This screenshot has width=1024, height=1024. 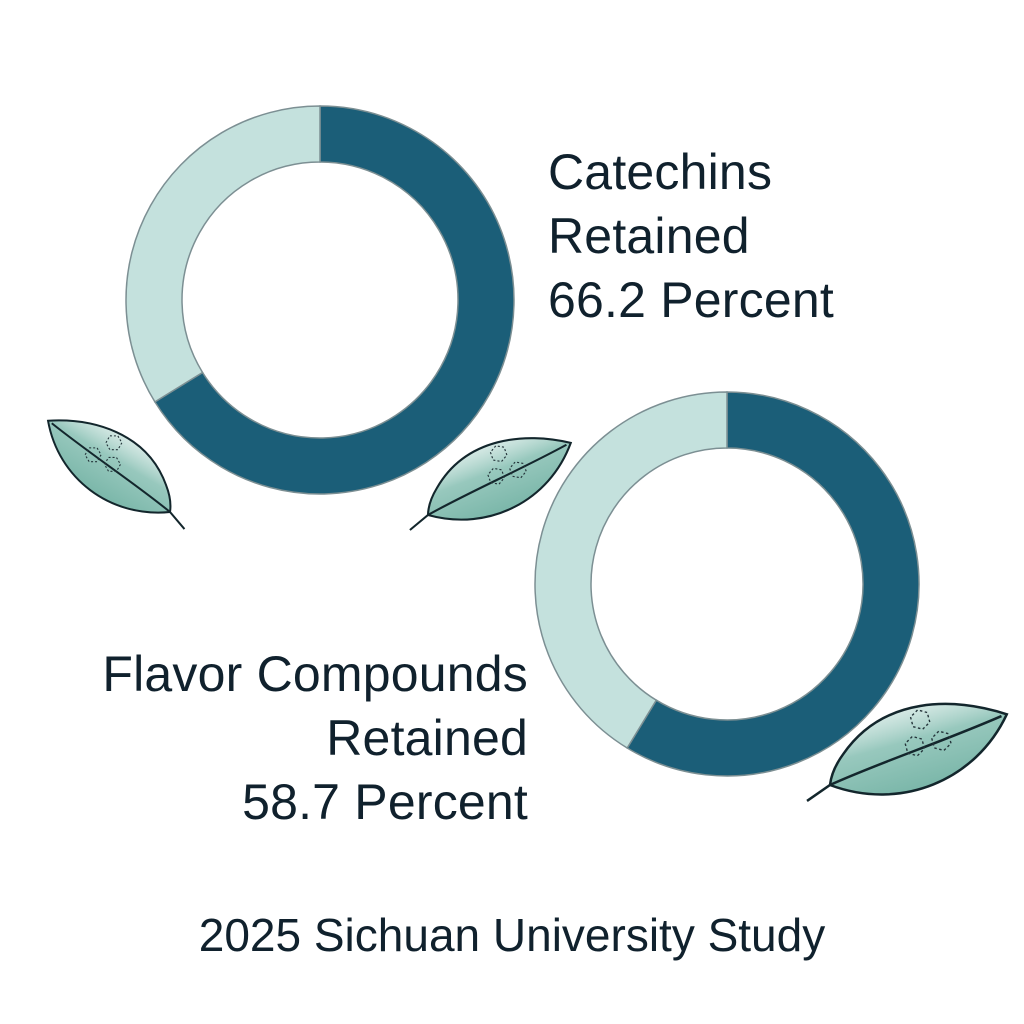 I want to click on donut-chart-flavor-compounds, so click(x=727, y=584).